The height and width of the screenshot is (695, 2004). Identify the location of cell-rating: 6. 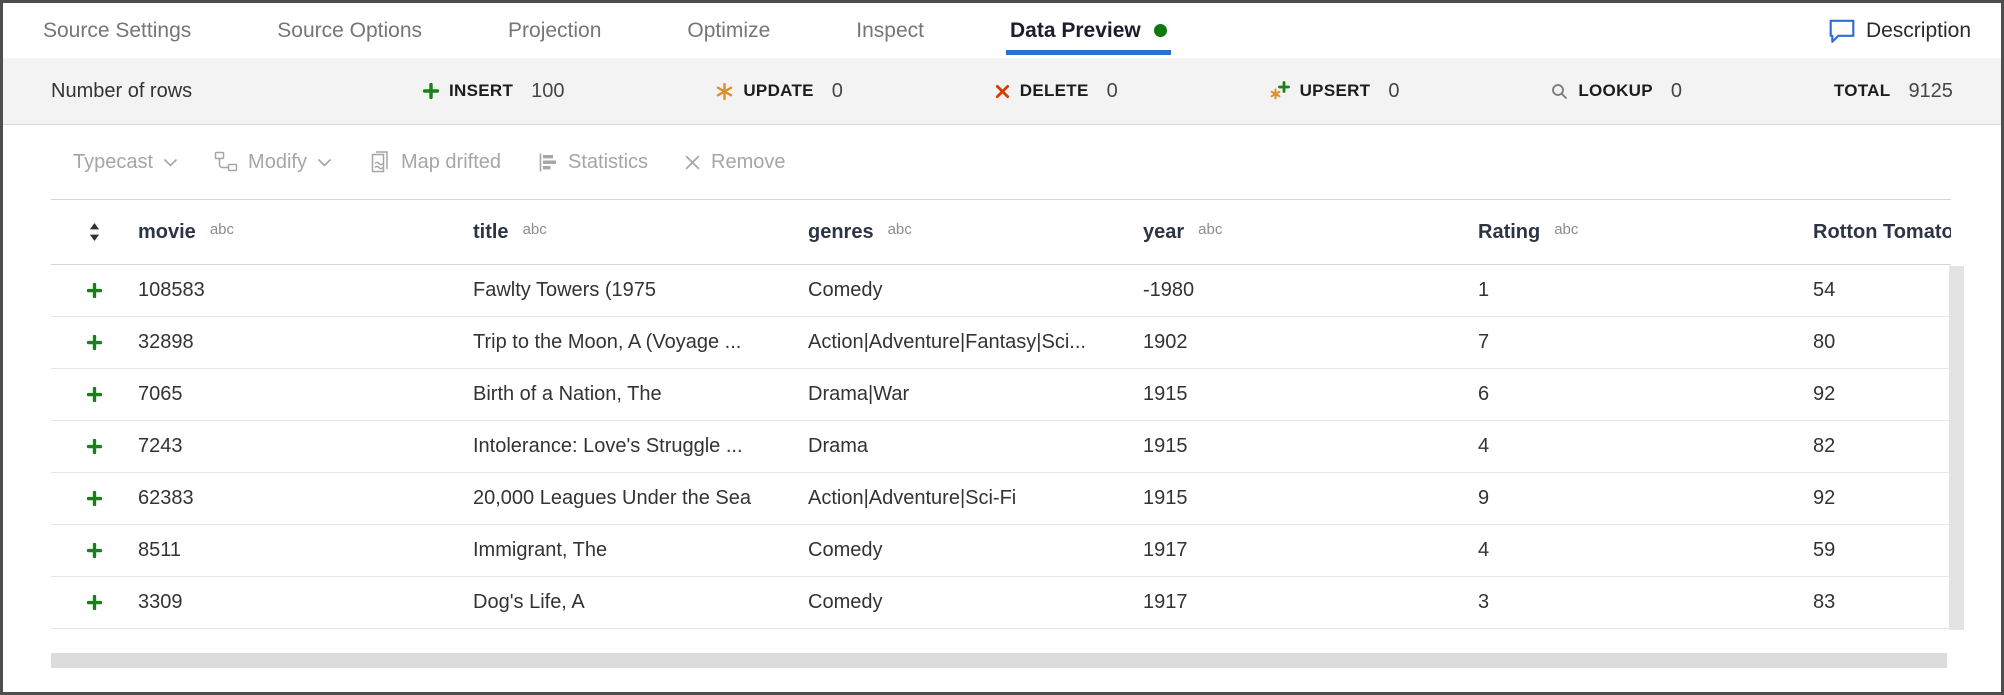
(1484, 394).